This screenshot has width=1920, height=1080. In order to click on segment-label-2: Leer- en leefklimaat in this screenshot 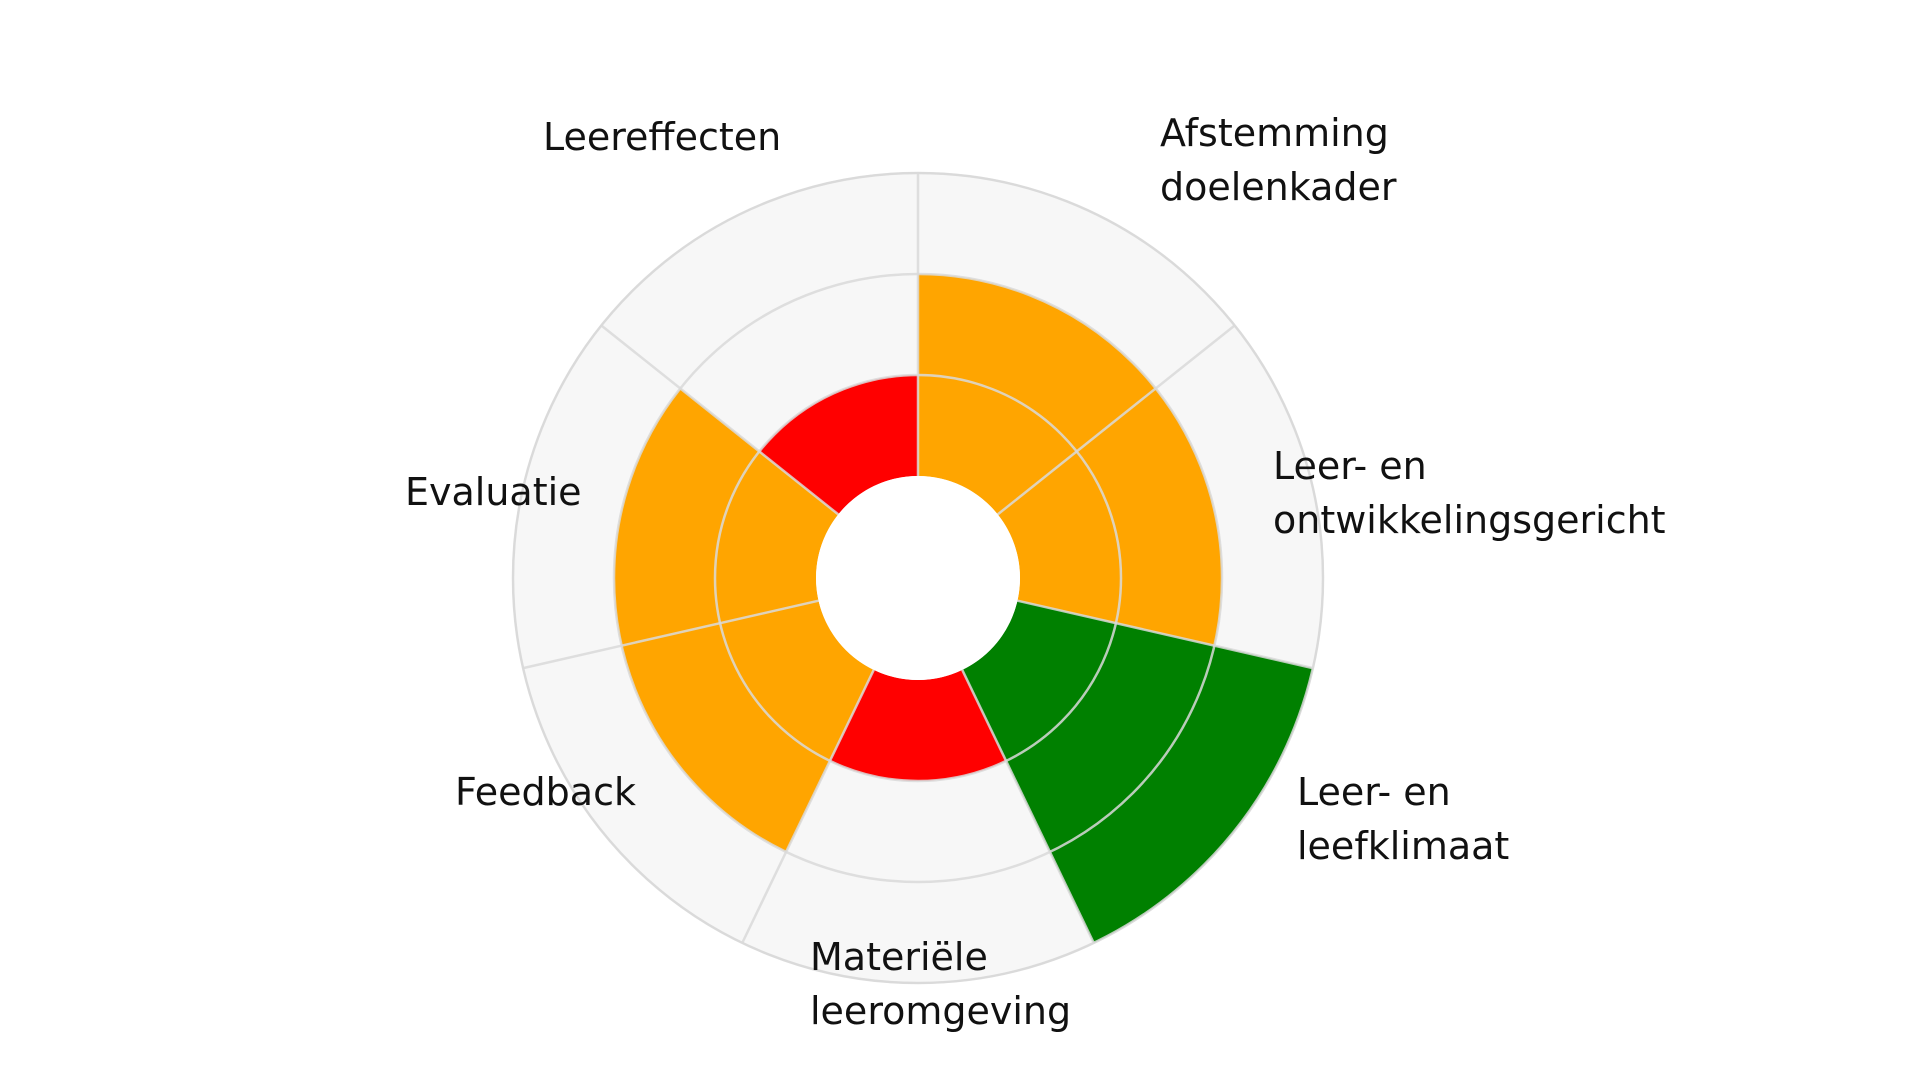, I will do `click(1403, 819)`.